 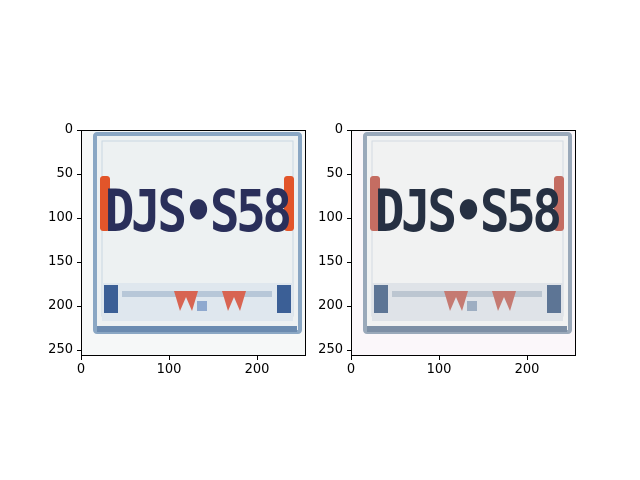 I want to click on right-ytick-100: 100, so click(x=330, y=217).